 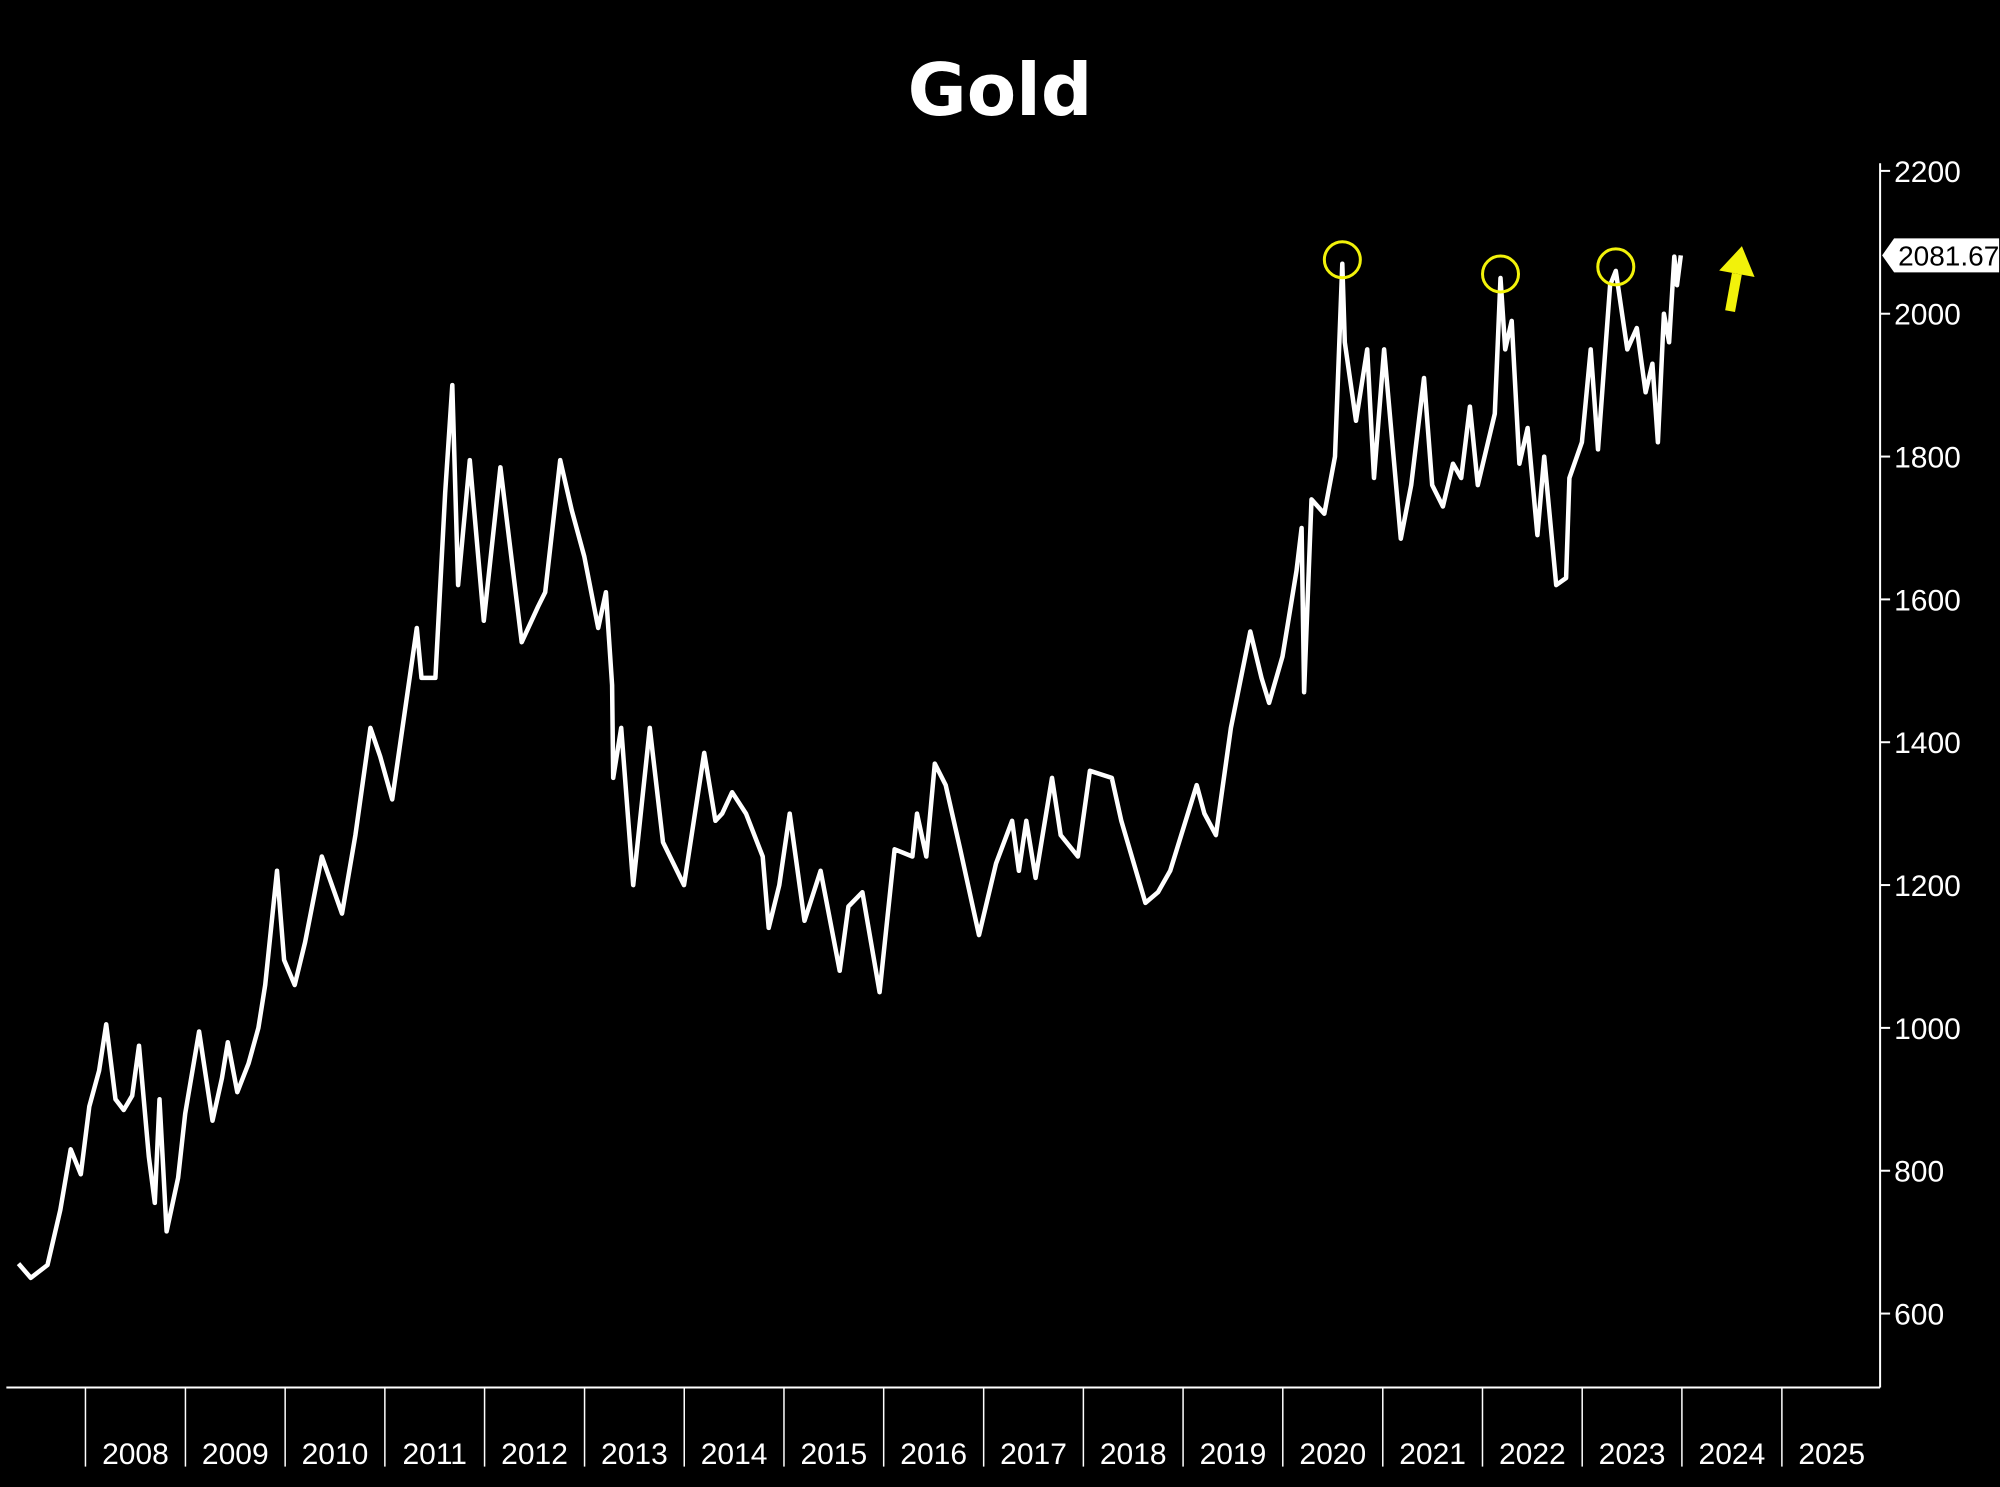 What do you see at coordinates (1733, 292) in the screenshot?
I see `up-arrow-shaft` at bounding box center [1733, 292].